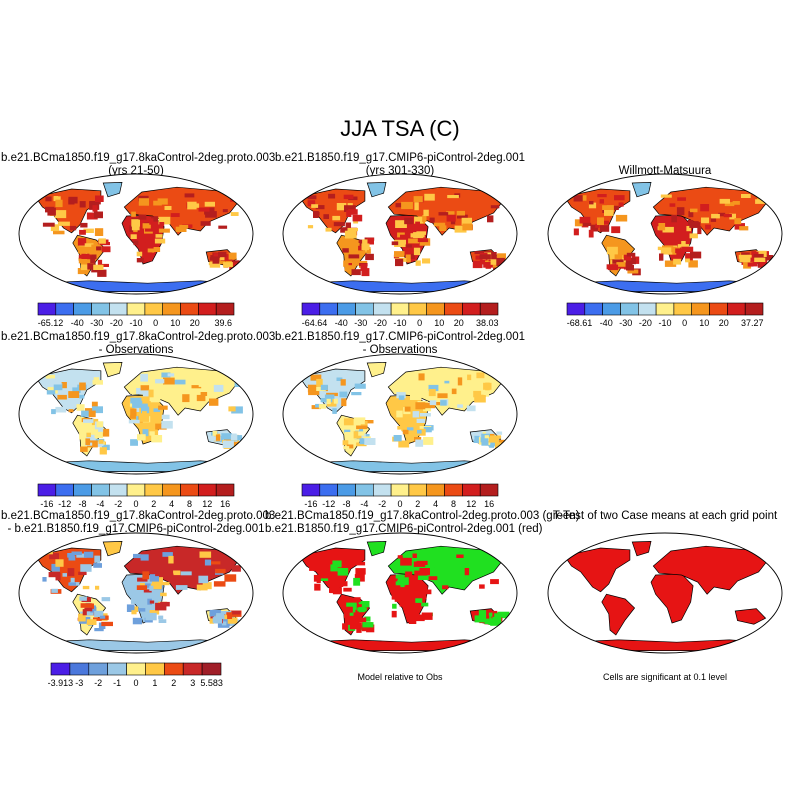 This screenshot has width=800, height=800. I want to click on colorbar-p3: -68.61 -40 -30 -20 -10 0 10 20 37.27, so click(665, 315).